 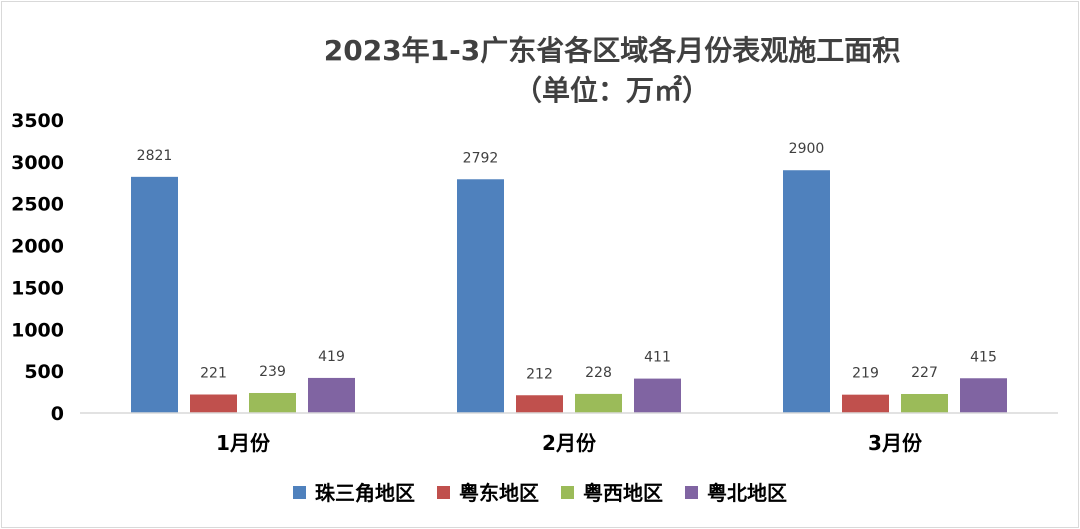 What do you see at coordinates (865, 374) in the screenshot?
I see `data-label: 219` at bounding box center [865, 374].